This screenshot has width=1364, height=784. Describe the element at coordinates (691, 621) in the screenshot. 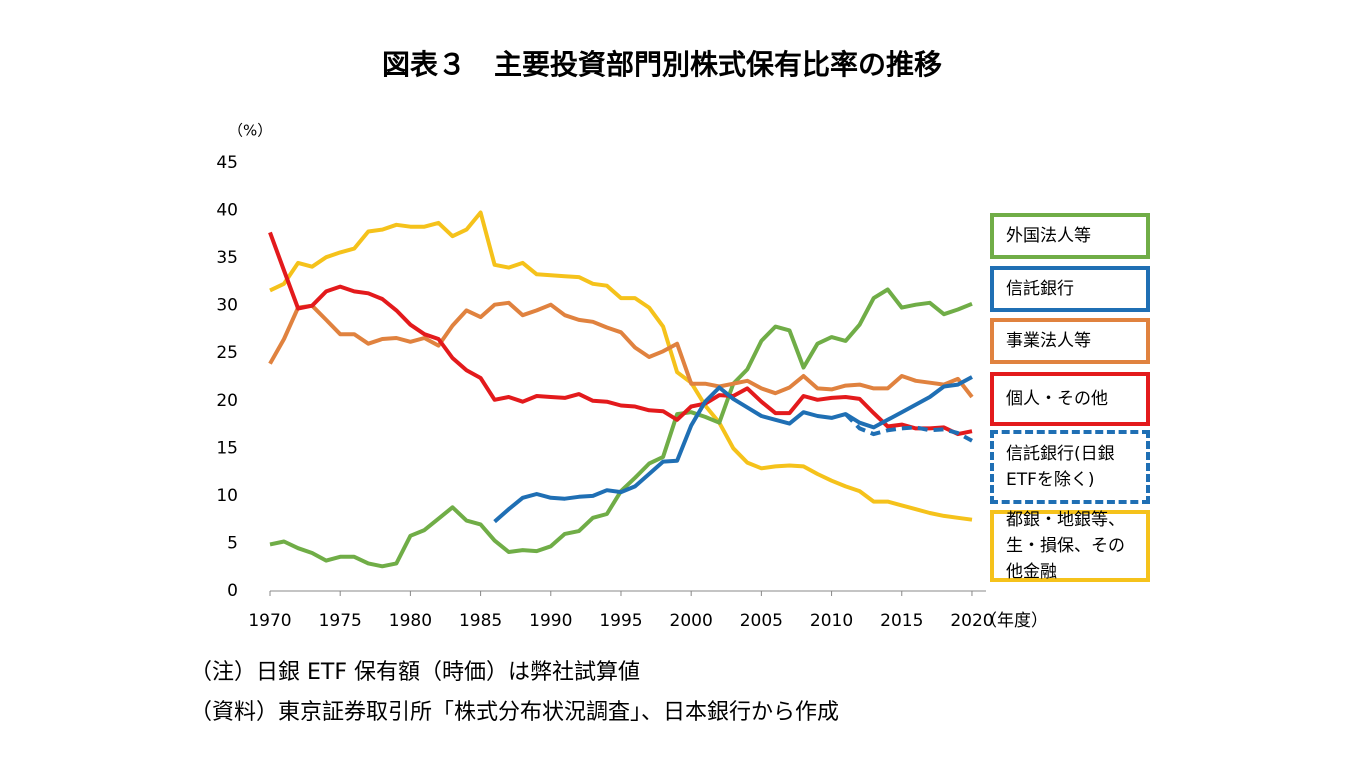

I see `x-tick-label: 2000` at that location.